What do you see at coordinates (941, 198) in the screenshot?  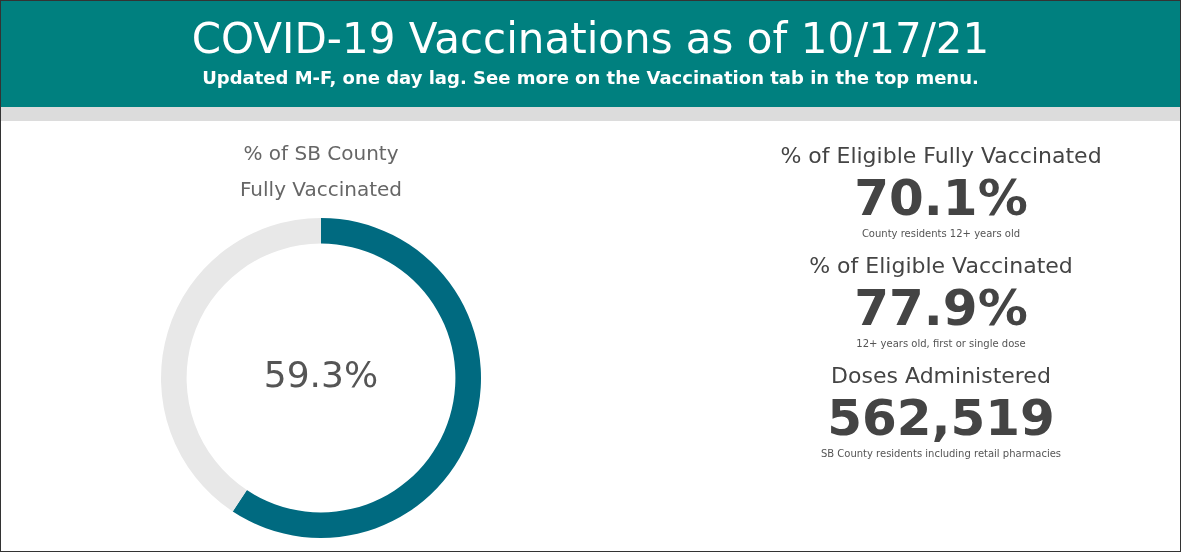 I see `text: 70.1%` at bounding box center [941, 198].